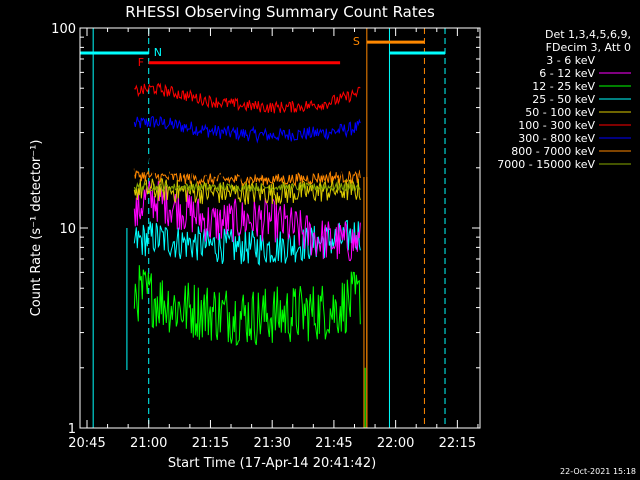 This screenshot has width=640, height=480. Describe the element at coordinates (546, 164) in the screenshot. I see `legend-entry: 7000 - 15000 keV` at that location.